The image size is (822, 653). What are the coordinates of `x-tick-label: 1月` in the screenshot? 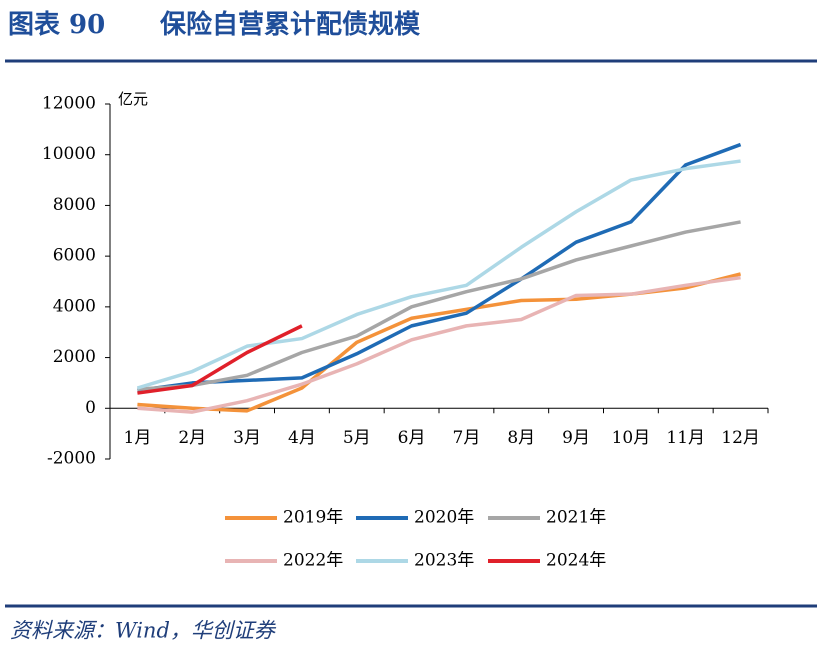 It's located at (138, 438).